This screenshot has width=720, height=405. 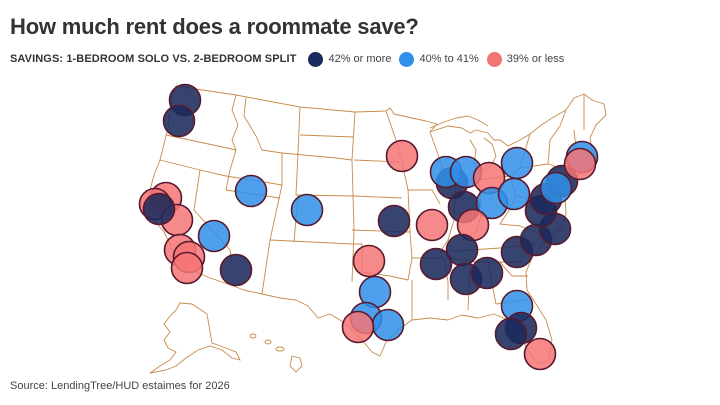 I want to click on legend-swatch-low-icon, so click(x=494, y=59).